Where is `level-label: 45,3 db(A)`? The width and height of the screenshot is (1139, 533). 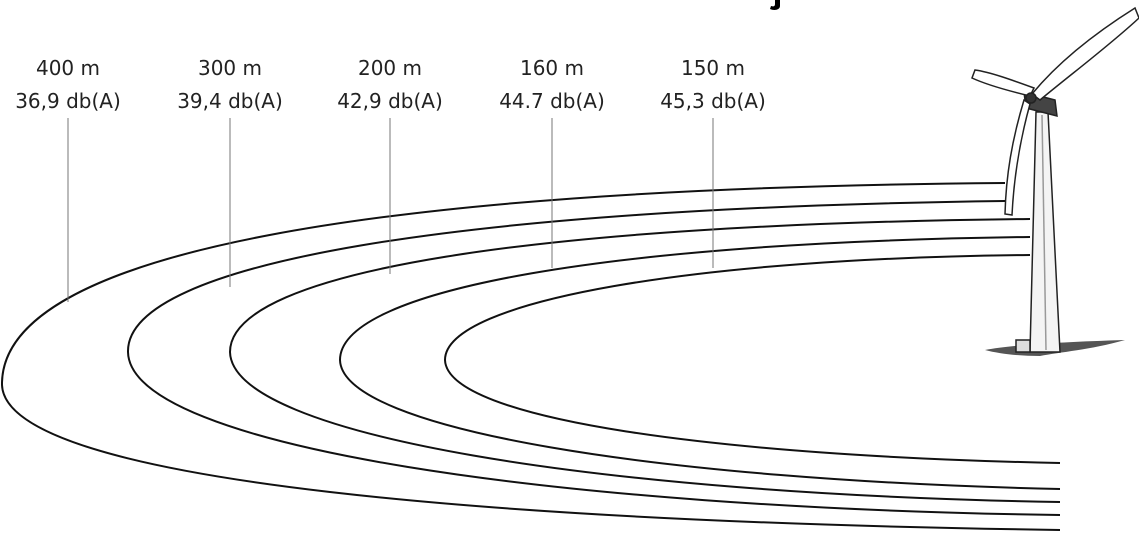
level-label: 45,3 db(A) is located at coordinates (713, 101).